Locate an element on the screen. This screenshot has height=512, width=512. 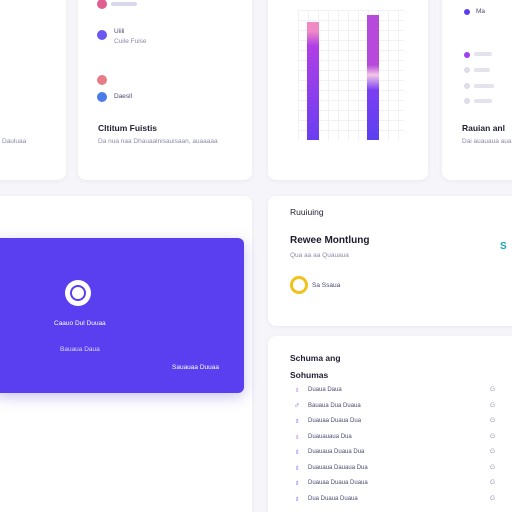
schema-row-label: Duauaa Duaua Dua is located at coordinates (335, 421).